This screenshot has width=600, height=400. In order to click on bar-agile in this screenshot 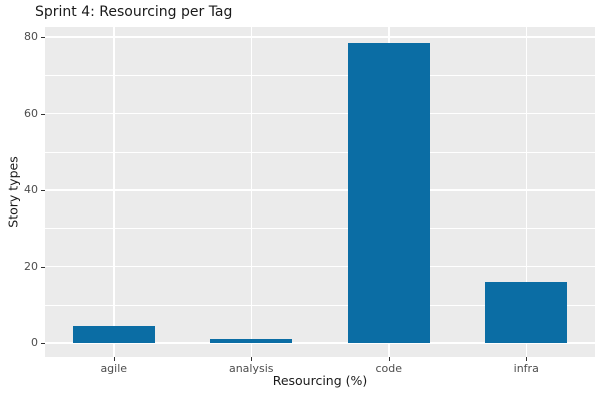, I will do `click(113, 334)`.